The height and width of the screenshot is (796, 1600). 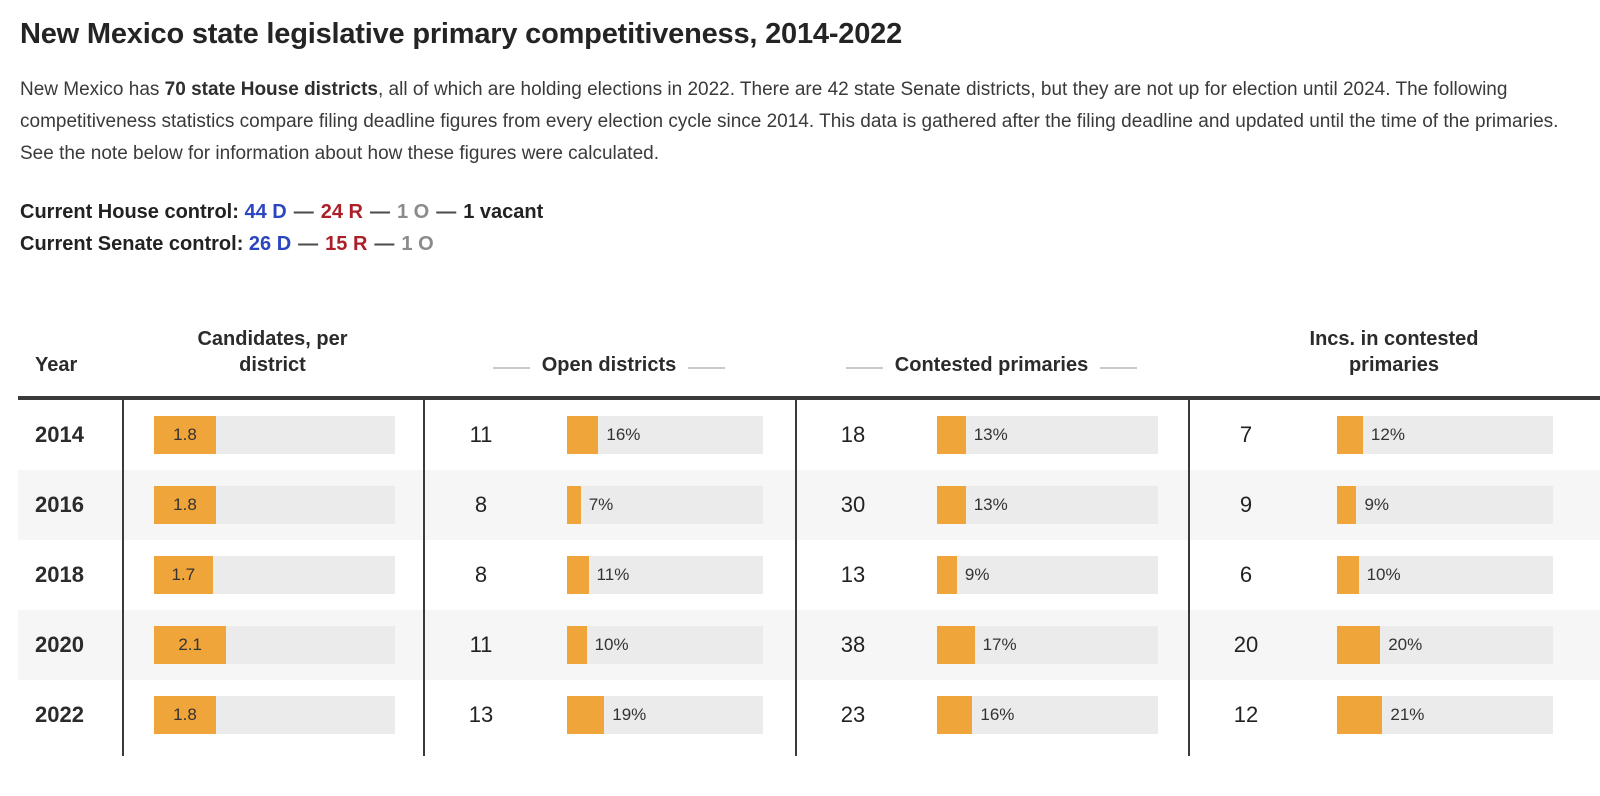 I want to click on column-header-year: Year, so click(x=56, y=365).